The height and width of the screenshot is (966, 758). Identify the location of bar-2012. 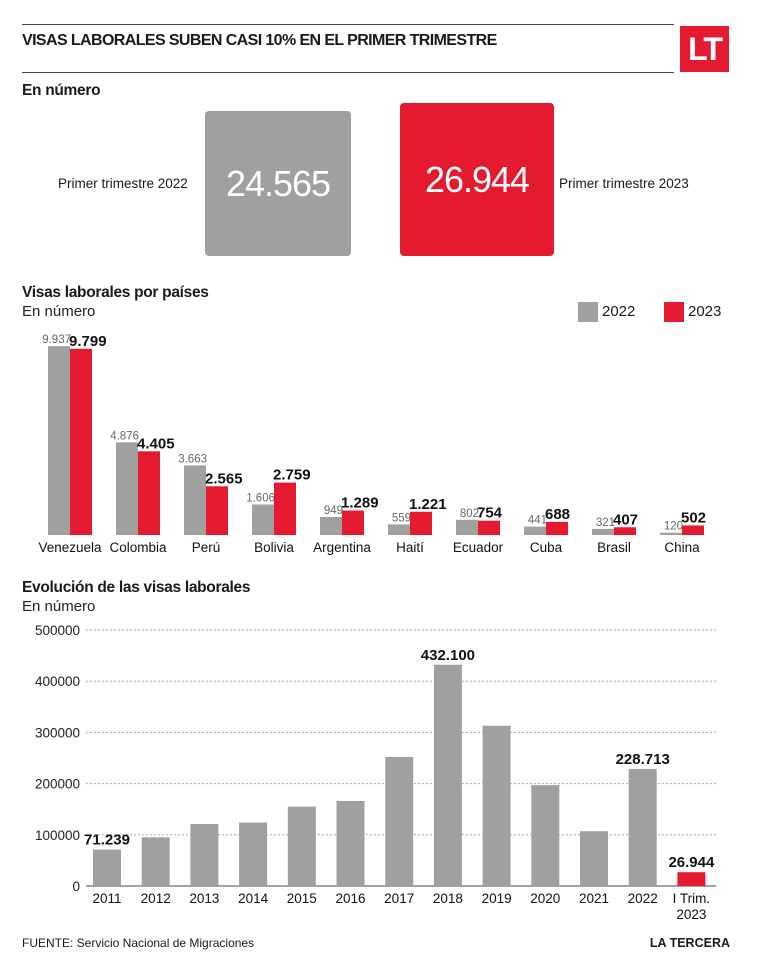
(155, 861).